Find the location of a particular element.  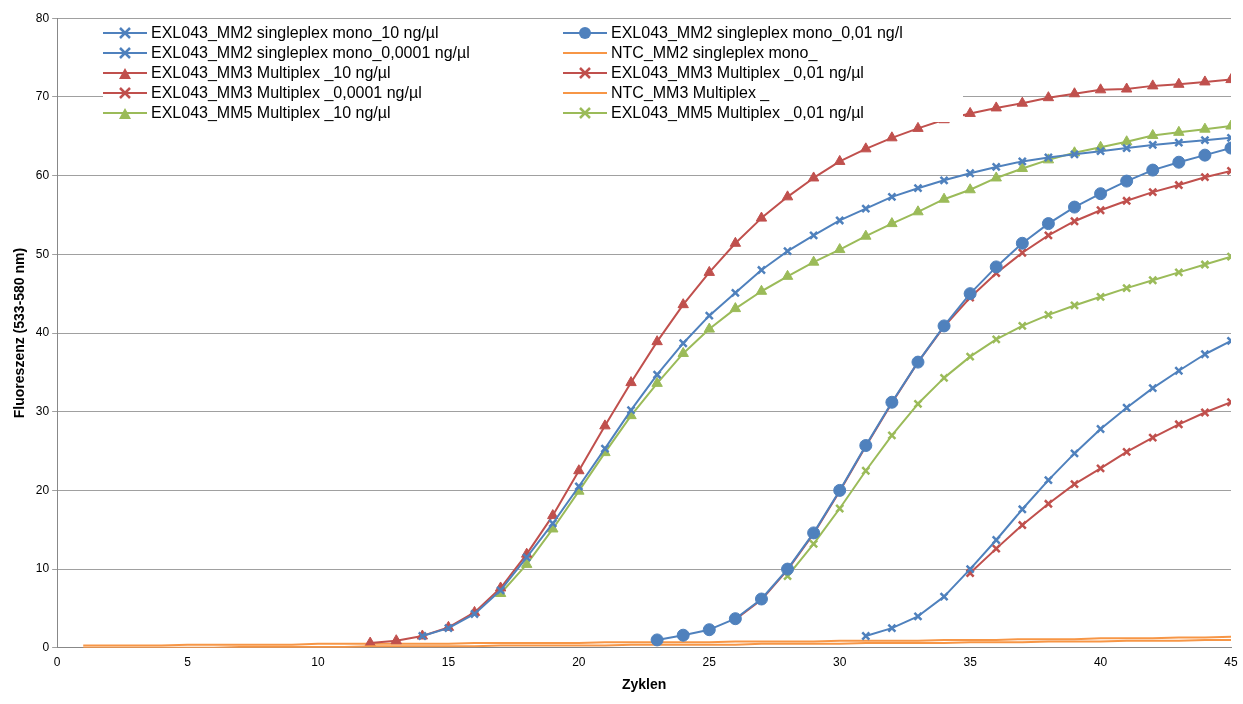

y-axis-title: Fluoreszenz (533-580 nm) is located at coordinates (19, 333).